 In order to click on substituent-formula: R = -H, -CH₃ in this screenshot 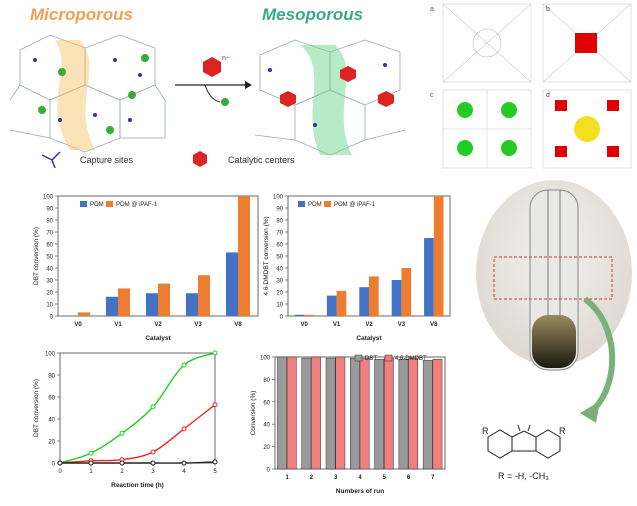, I will do `click(523, 476)`.